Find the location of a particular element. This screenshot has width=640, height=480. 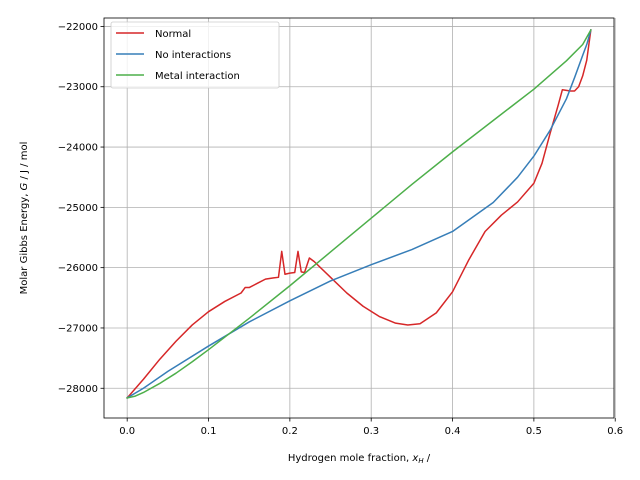

x-tick-label: 0.5 is located at coordinates (534, 431).